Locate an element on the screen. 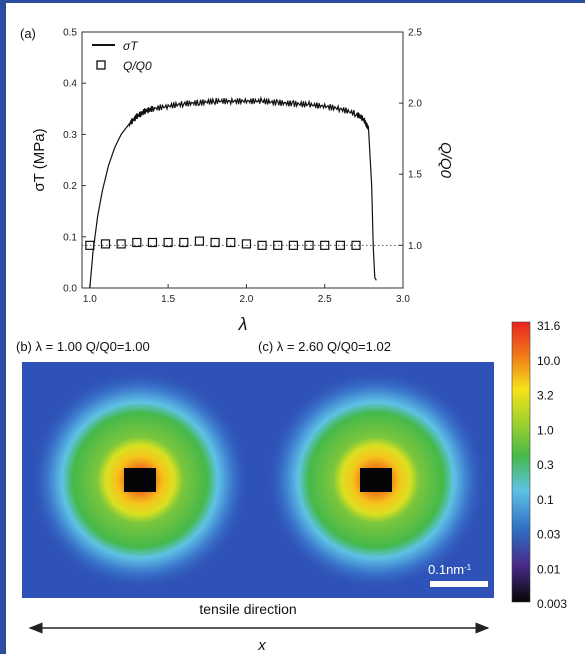  colorbar-tick-label: 10.0 is located at coordinates (549, 361).